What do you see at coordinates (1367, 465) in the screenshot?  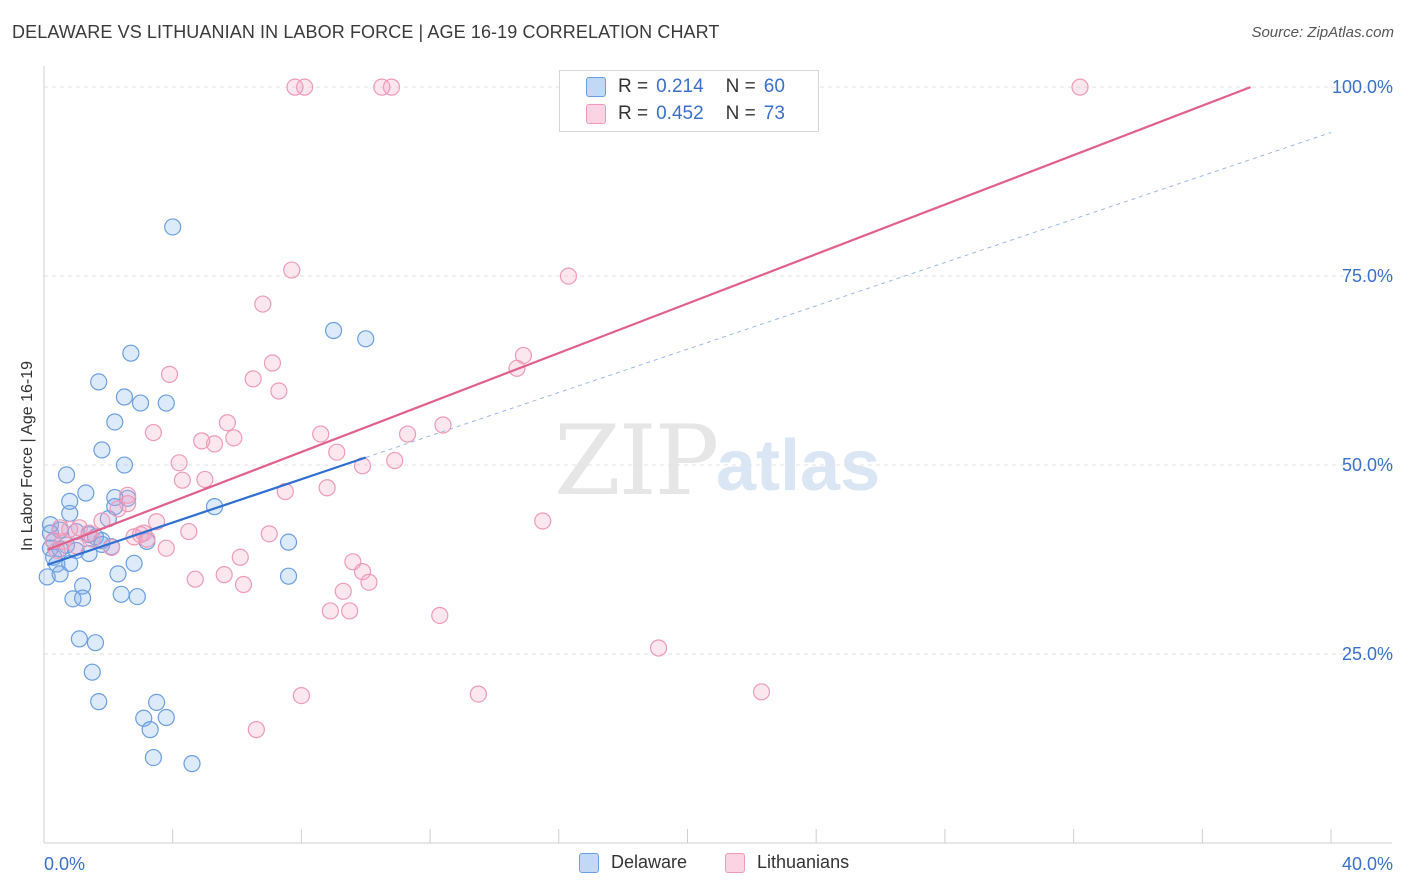 I see `y-tick-label: 50.0%` at bounding box center [1367, 465].